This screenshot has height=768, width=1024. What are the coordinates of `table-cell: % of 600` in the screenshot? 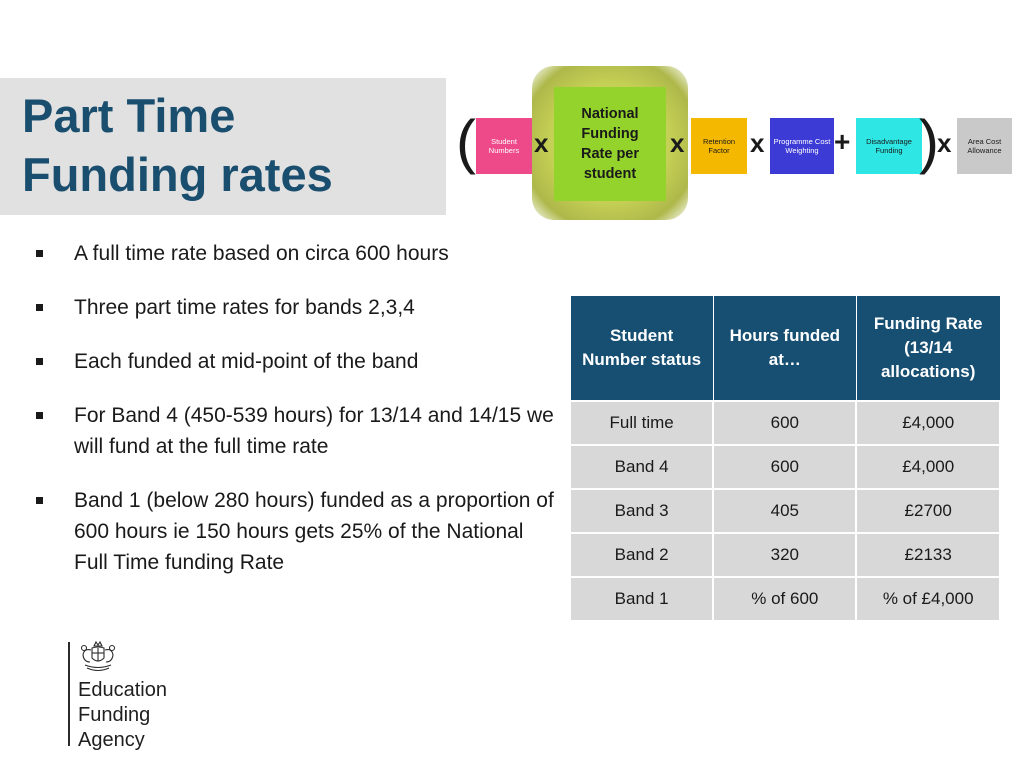 It's located at (785, 599).